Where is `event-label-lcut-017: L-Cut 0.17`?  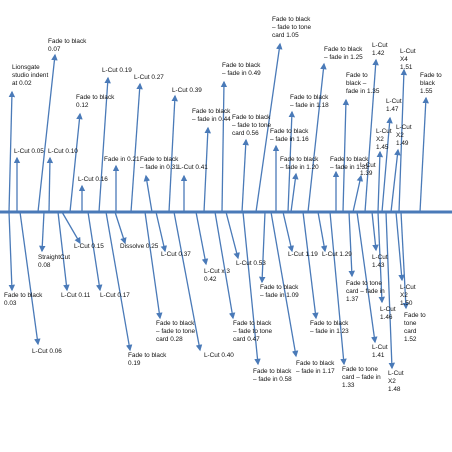
event-label-lcut-017: L-Cut 0.17 is located at coordinates (115, 295).